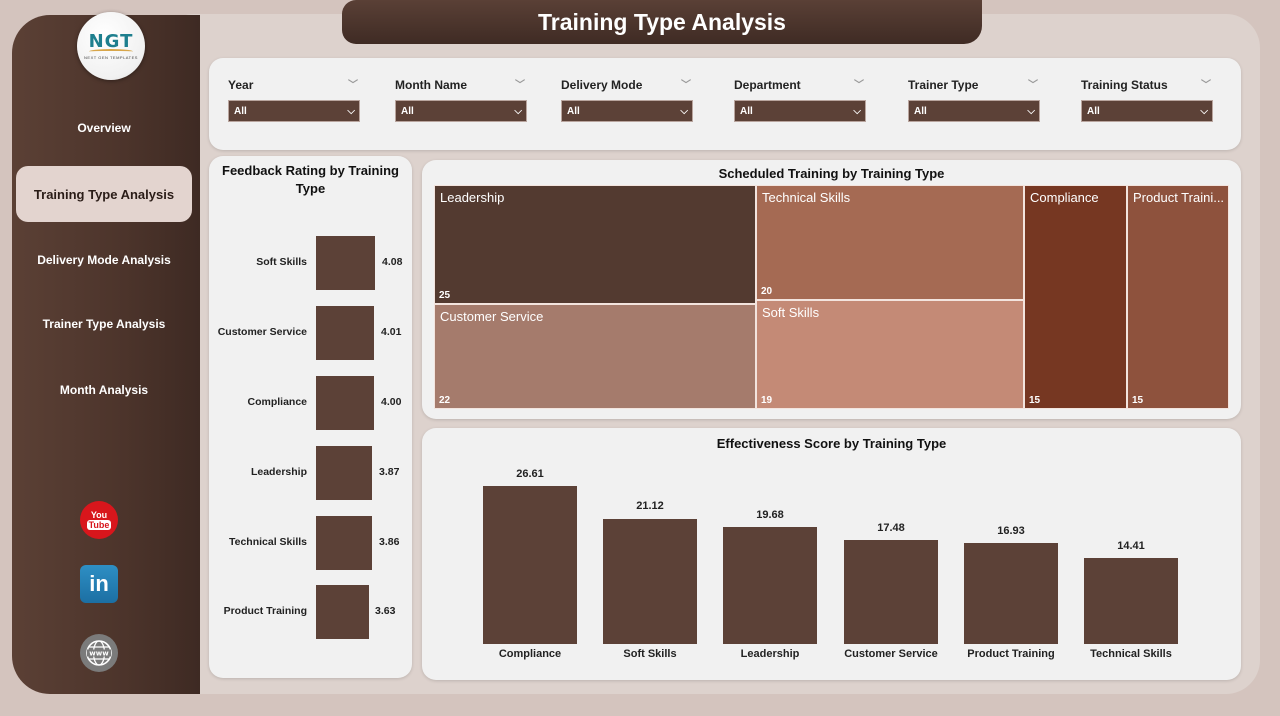 The image size is (1280, 716). I want to click on filter-delivery-mode: Delivery Mode ﹀ All ⌵, so click(627, 100).